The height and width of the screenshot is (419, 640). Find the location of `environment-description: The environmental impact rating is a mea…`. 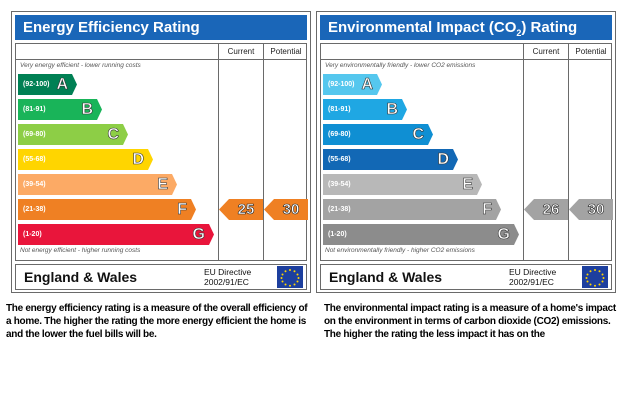

environment-description: The environmental impact rating is a mea… is located at coordinates (470, 321).